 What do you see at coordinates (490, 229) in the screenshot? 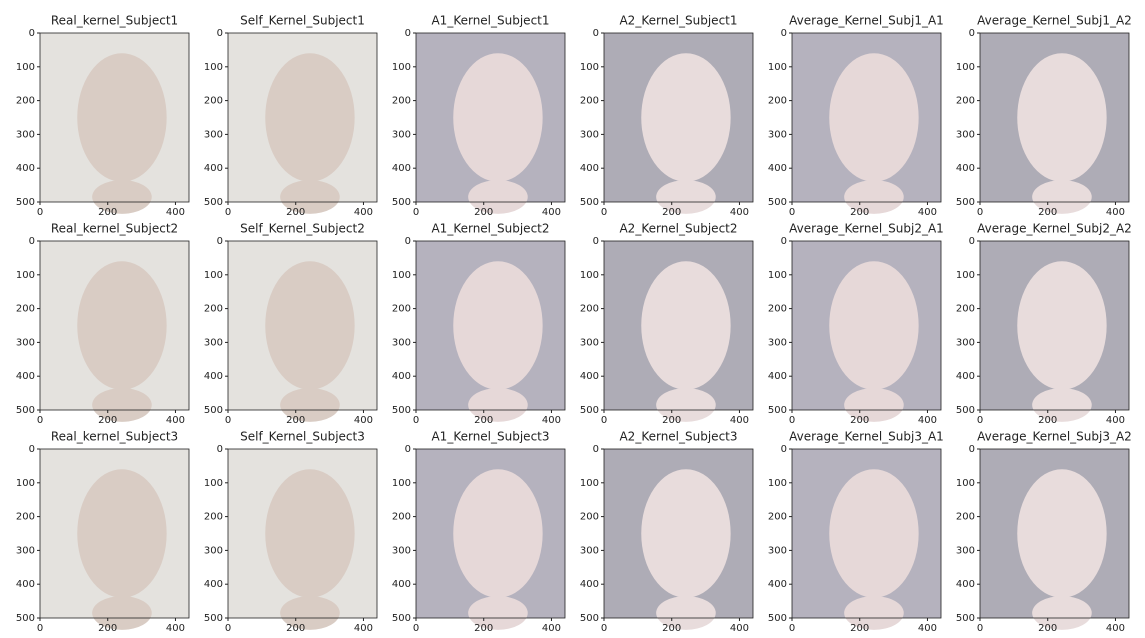
I see `axes-title: A1_Kernel_Subject2` at bounding box center [490, 229].